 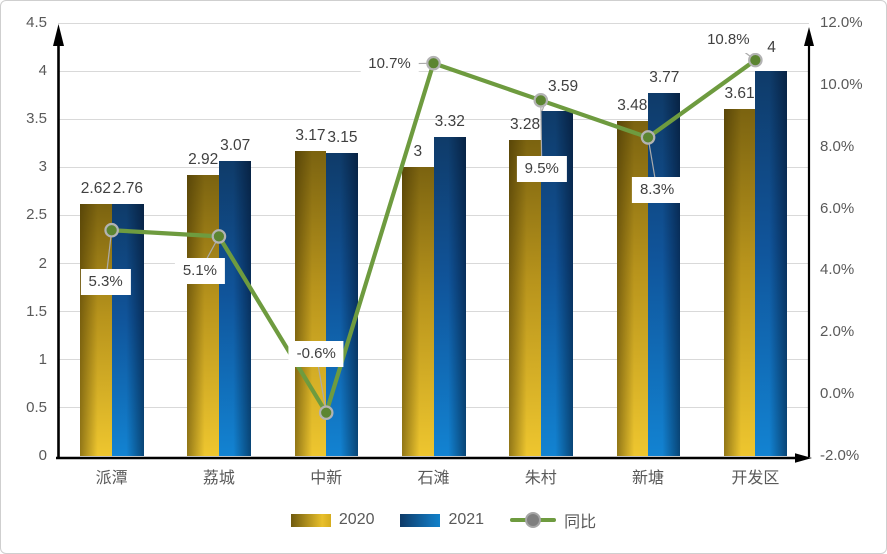 I want to click on left-axis-tick: 4, so click(x=42, y=71).